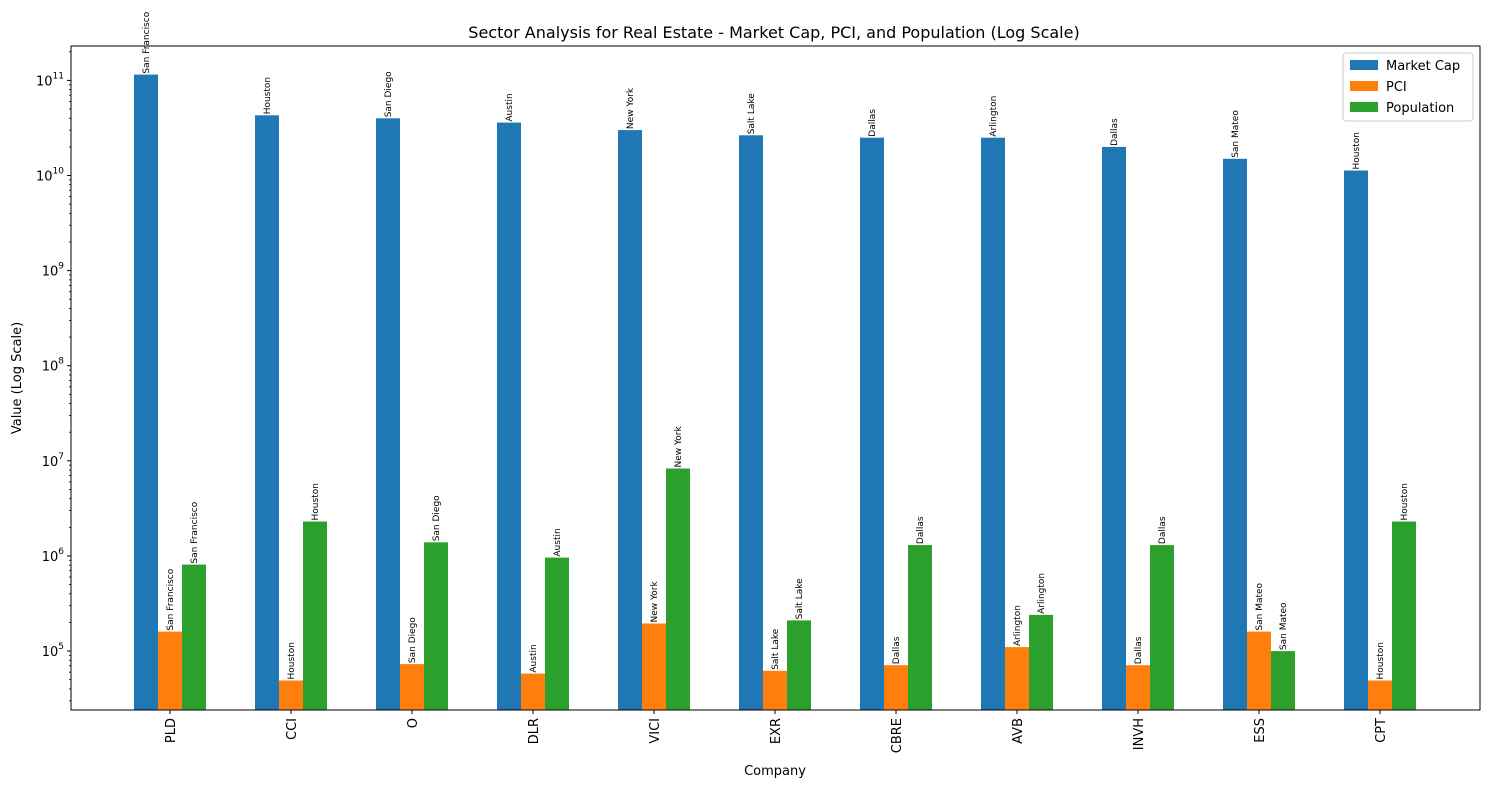 This screenshot has width=1489, height=787. Describe the element at coordinates (1138, 687) in the screenshot. I see `bar-pci-invh` at that location.